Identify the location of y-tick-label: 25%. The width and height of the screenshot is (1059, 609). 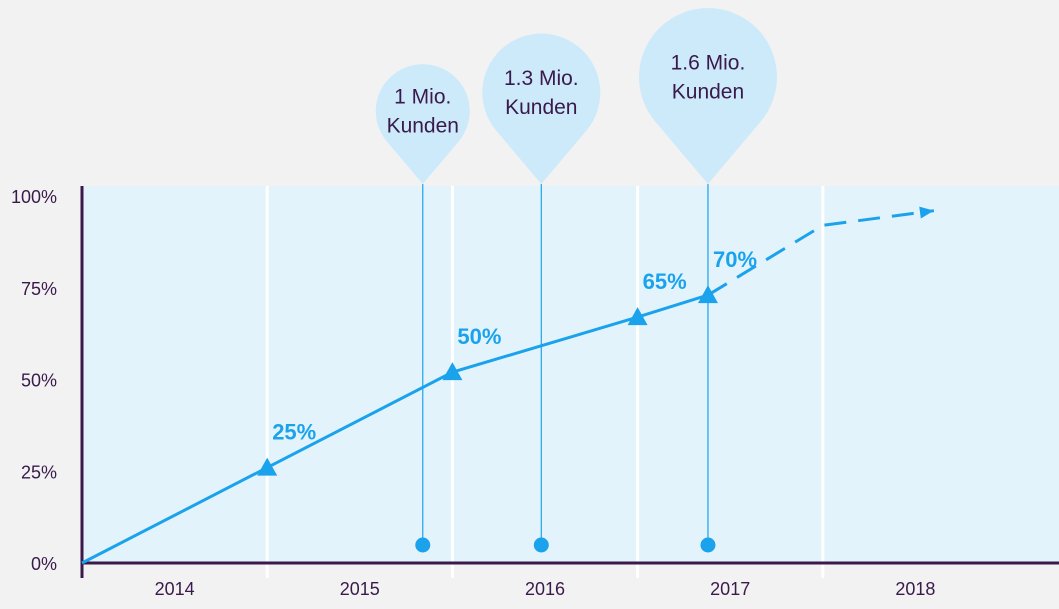
(39, 472).